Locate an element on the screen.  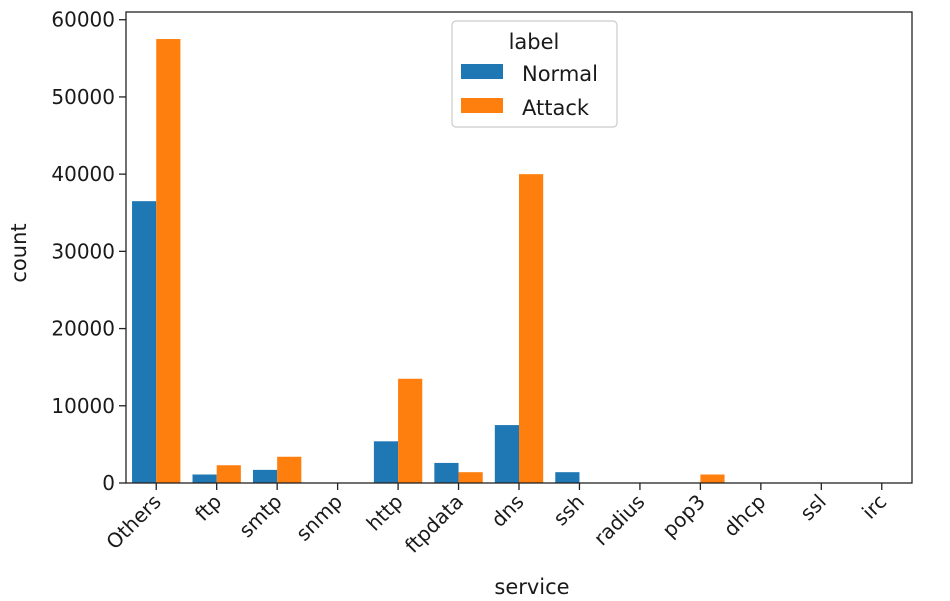
y-tick-label: 50000 is located at coordinates (83, 97).